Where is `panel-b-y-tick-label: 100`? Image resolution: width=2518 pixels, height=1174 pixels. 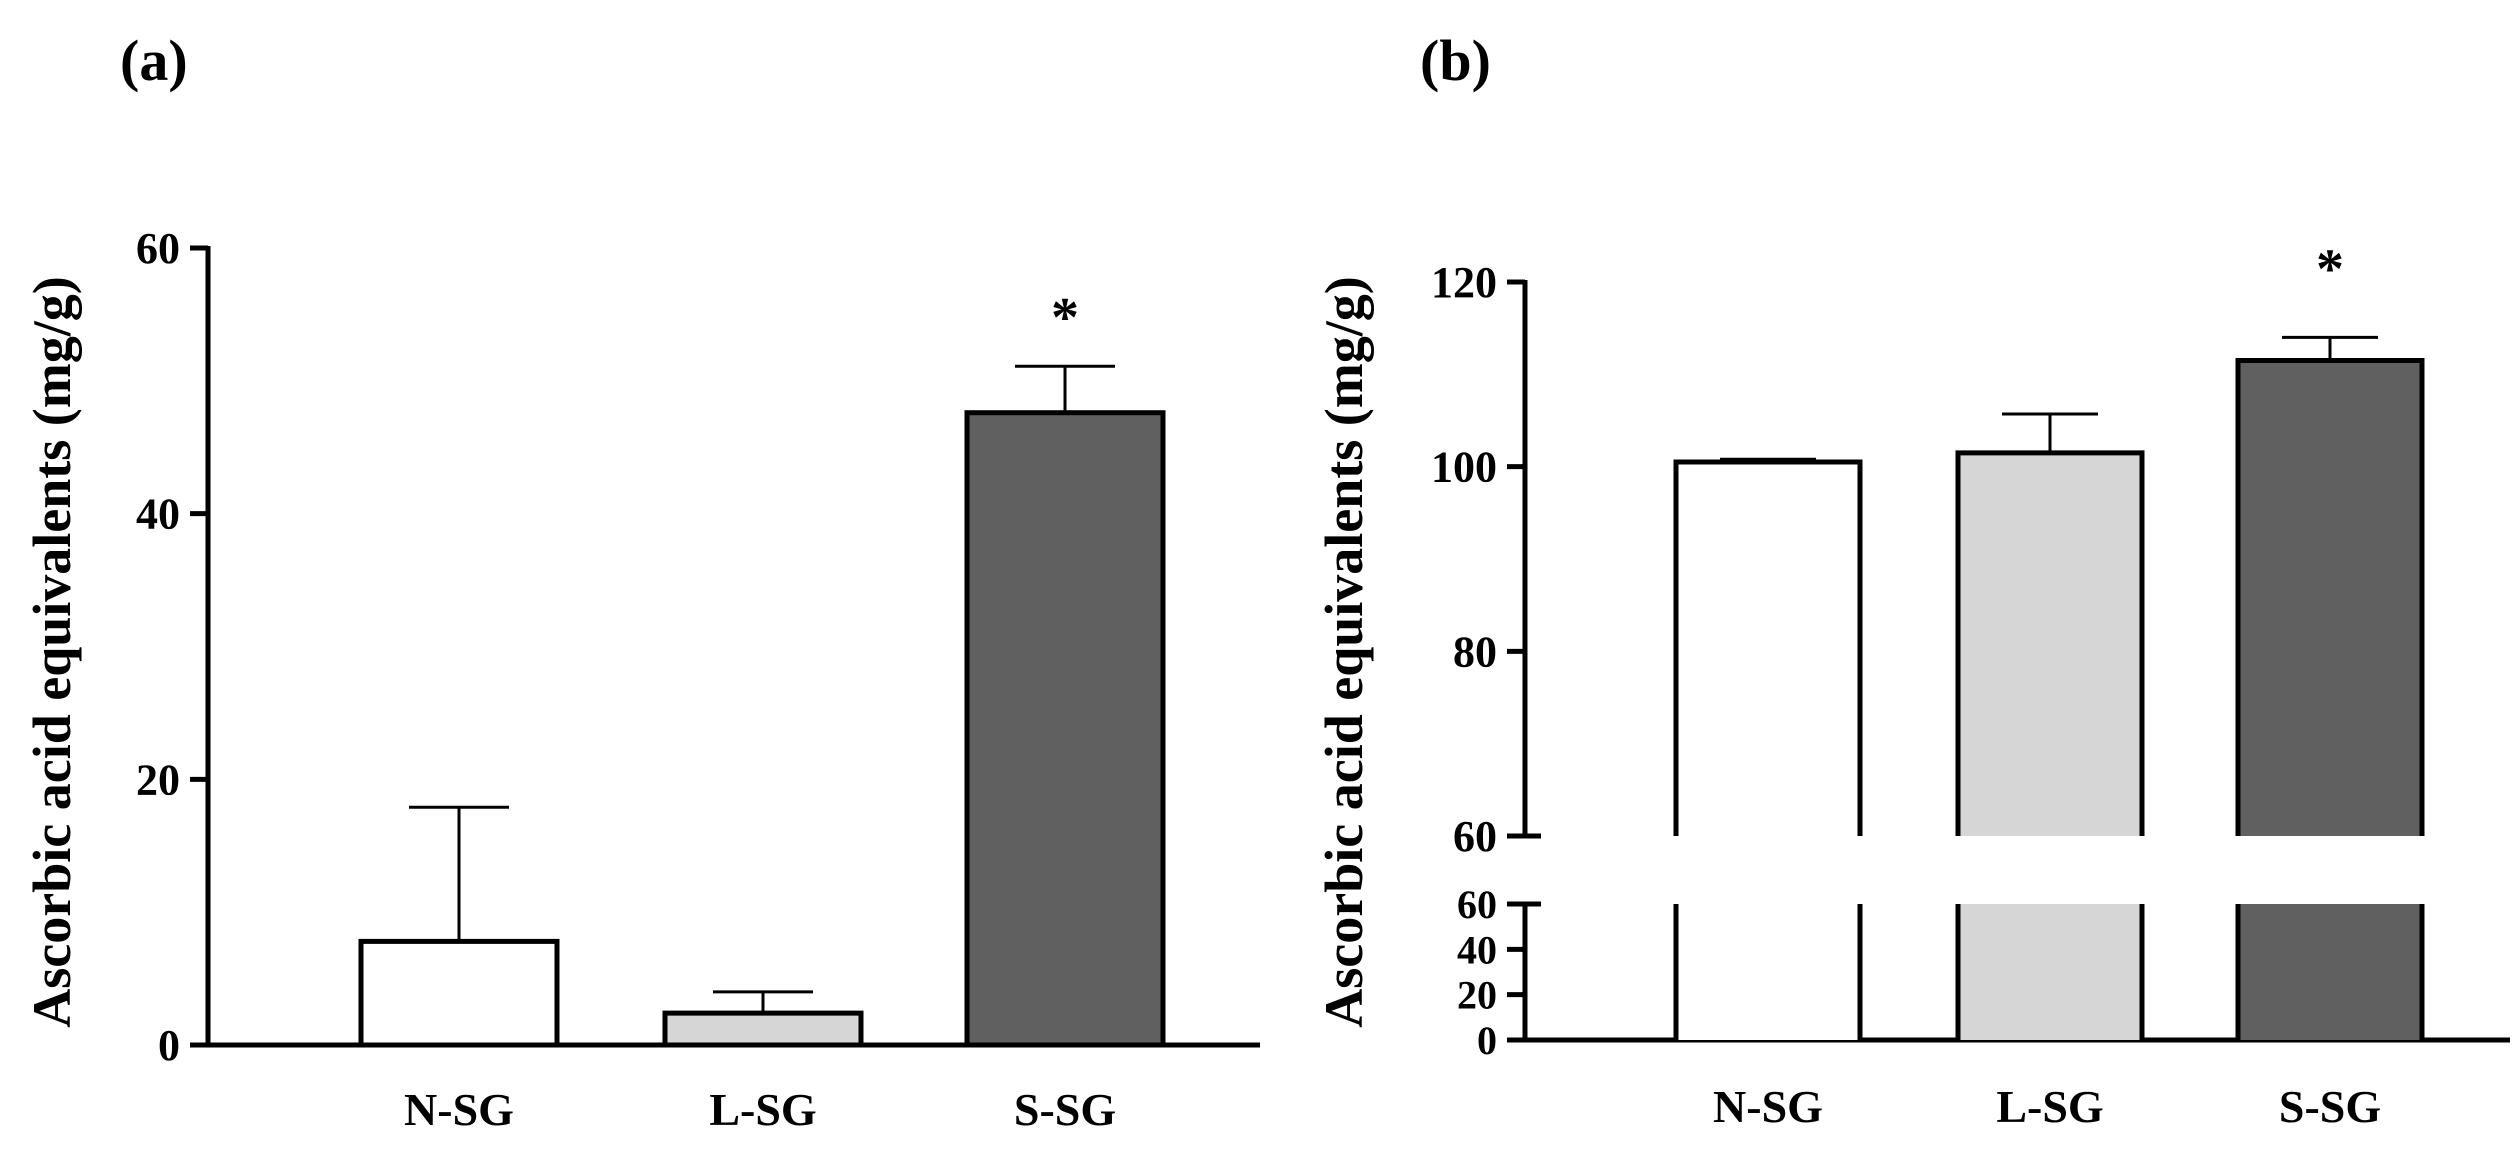 panel-b-y-tick-label: 100 is located at coordinates (1464, 467).